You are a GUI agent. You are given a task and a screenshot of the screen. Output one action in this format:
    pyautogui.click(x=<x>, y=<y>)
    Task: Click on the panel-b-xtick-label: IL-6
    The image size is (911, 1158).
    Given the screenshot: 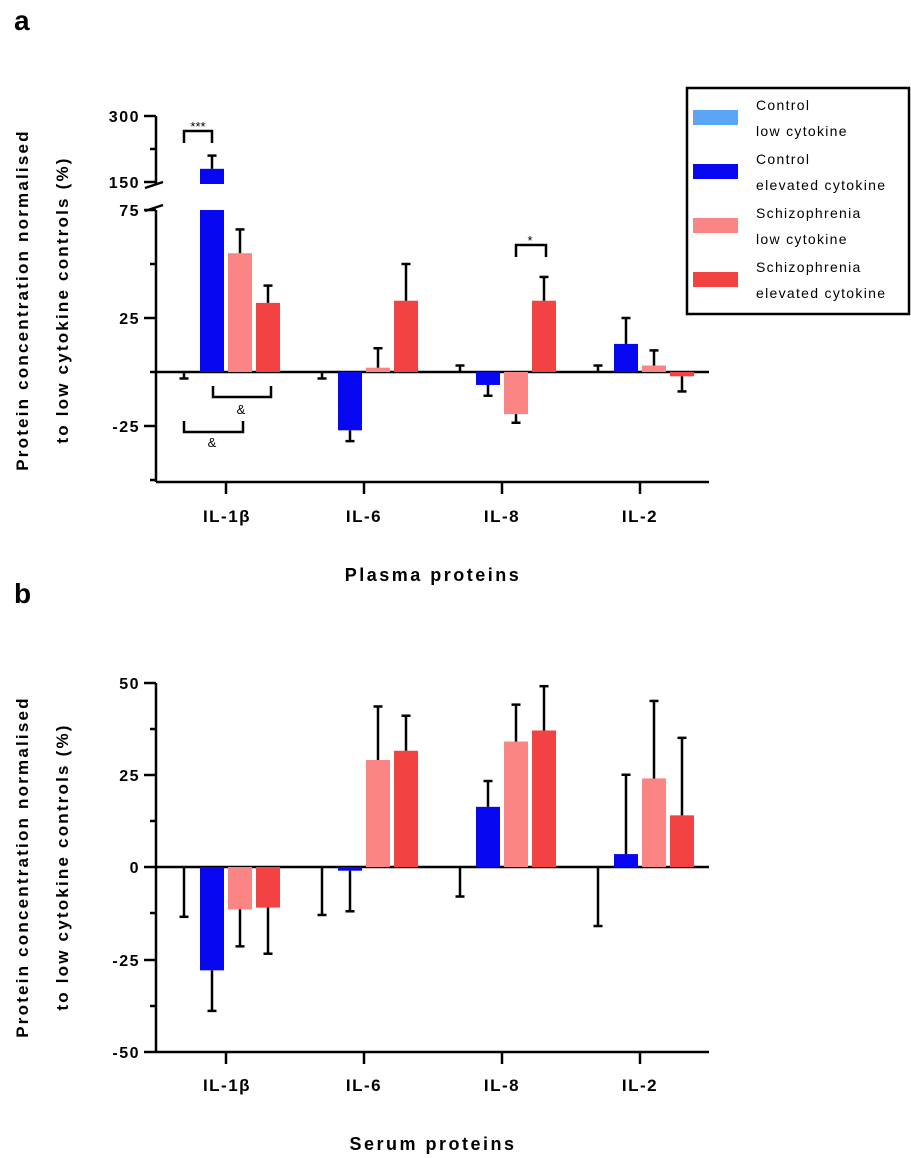 What is the action you would take?
    pyautogui.click(x=364, y=1085)
    